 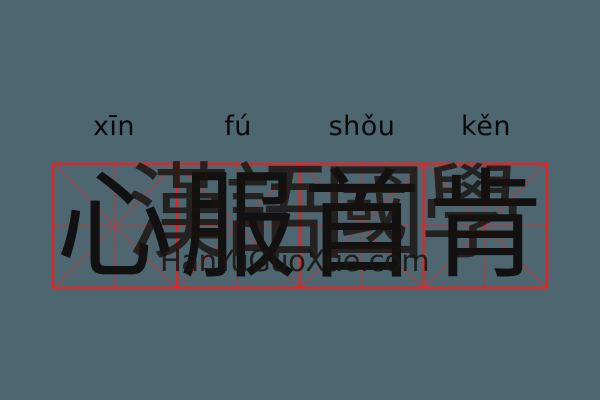 I want to click on pinyin-fu: fú, so click(x=238, y=126).